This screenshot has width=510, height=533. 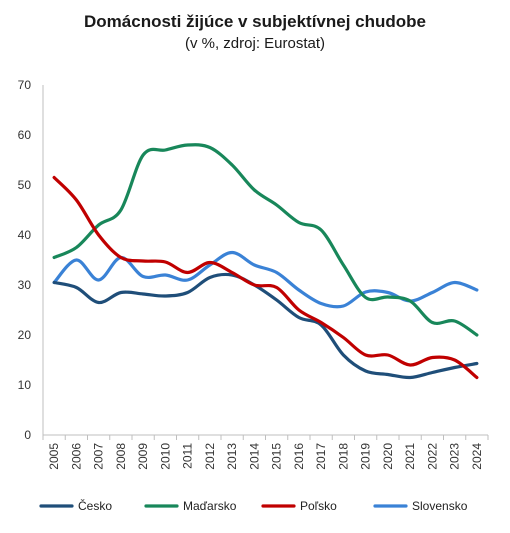 I want to click on x-tick-label: 2018, so click(x=343, y=456).